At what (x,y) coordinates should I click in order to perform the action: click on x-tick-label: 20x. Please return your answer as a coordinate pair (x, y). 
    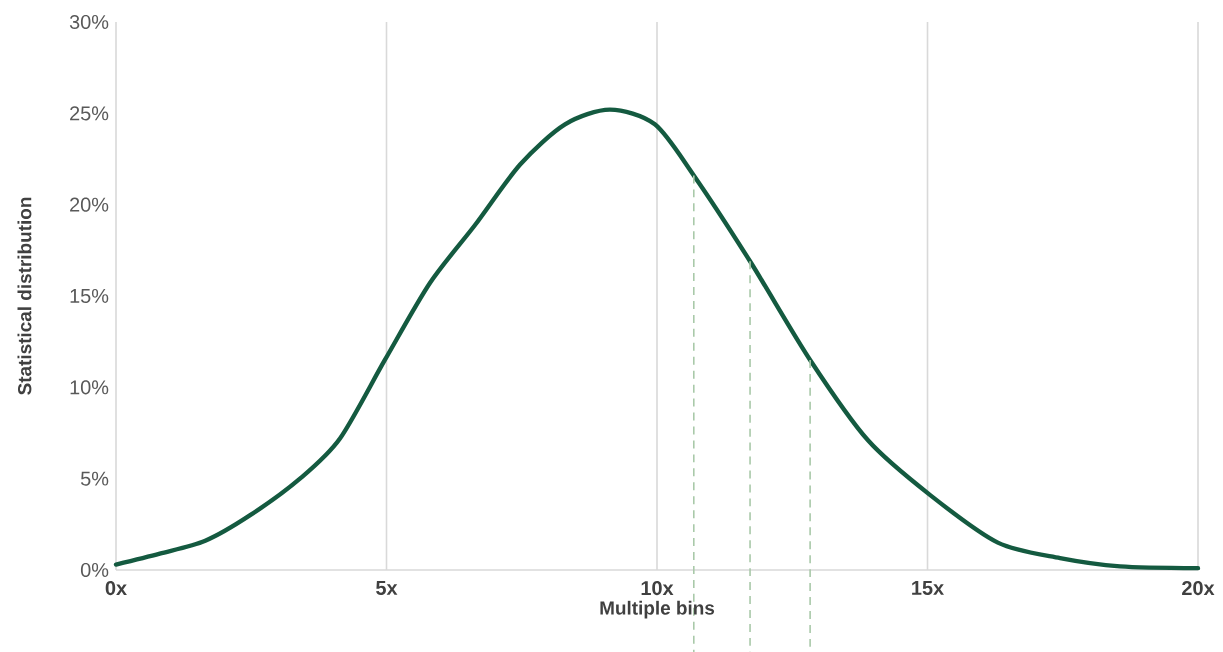
    Looking at the image, I should click on (1198, 588).